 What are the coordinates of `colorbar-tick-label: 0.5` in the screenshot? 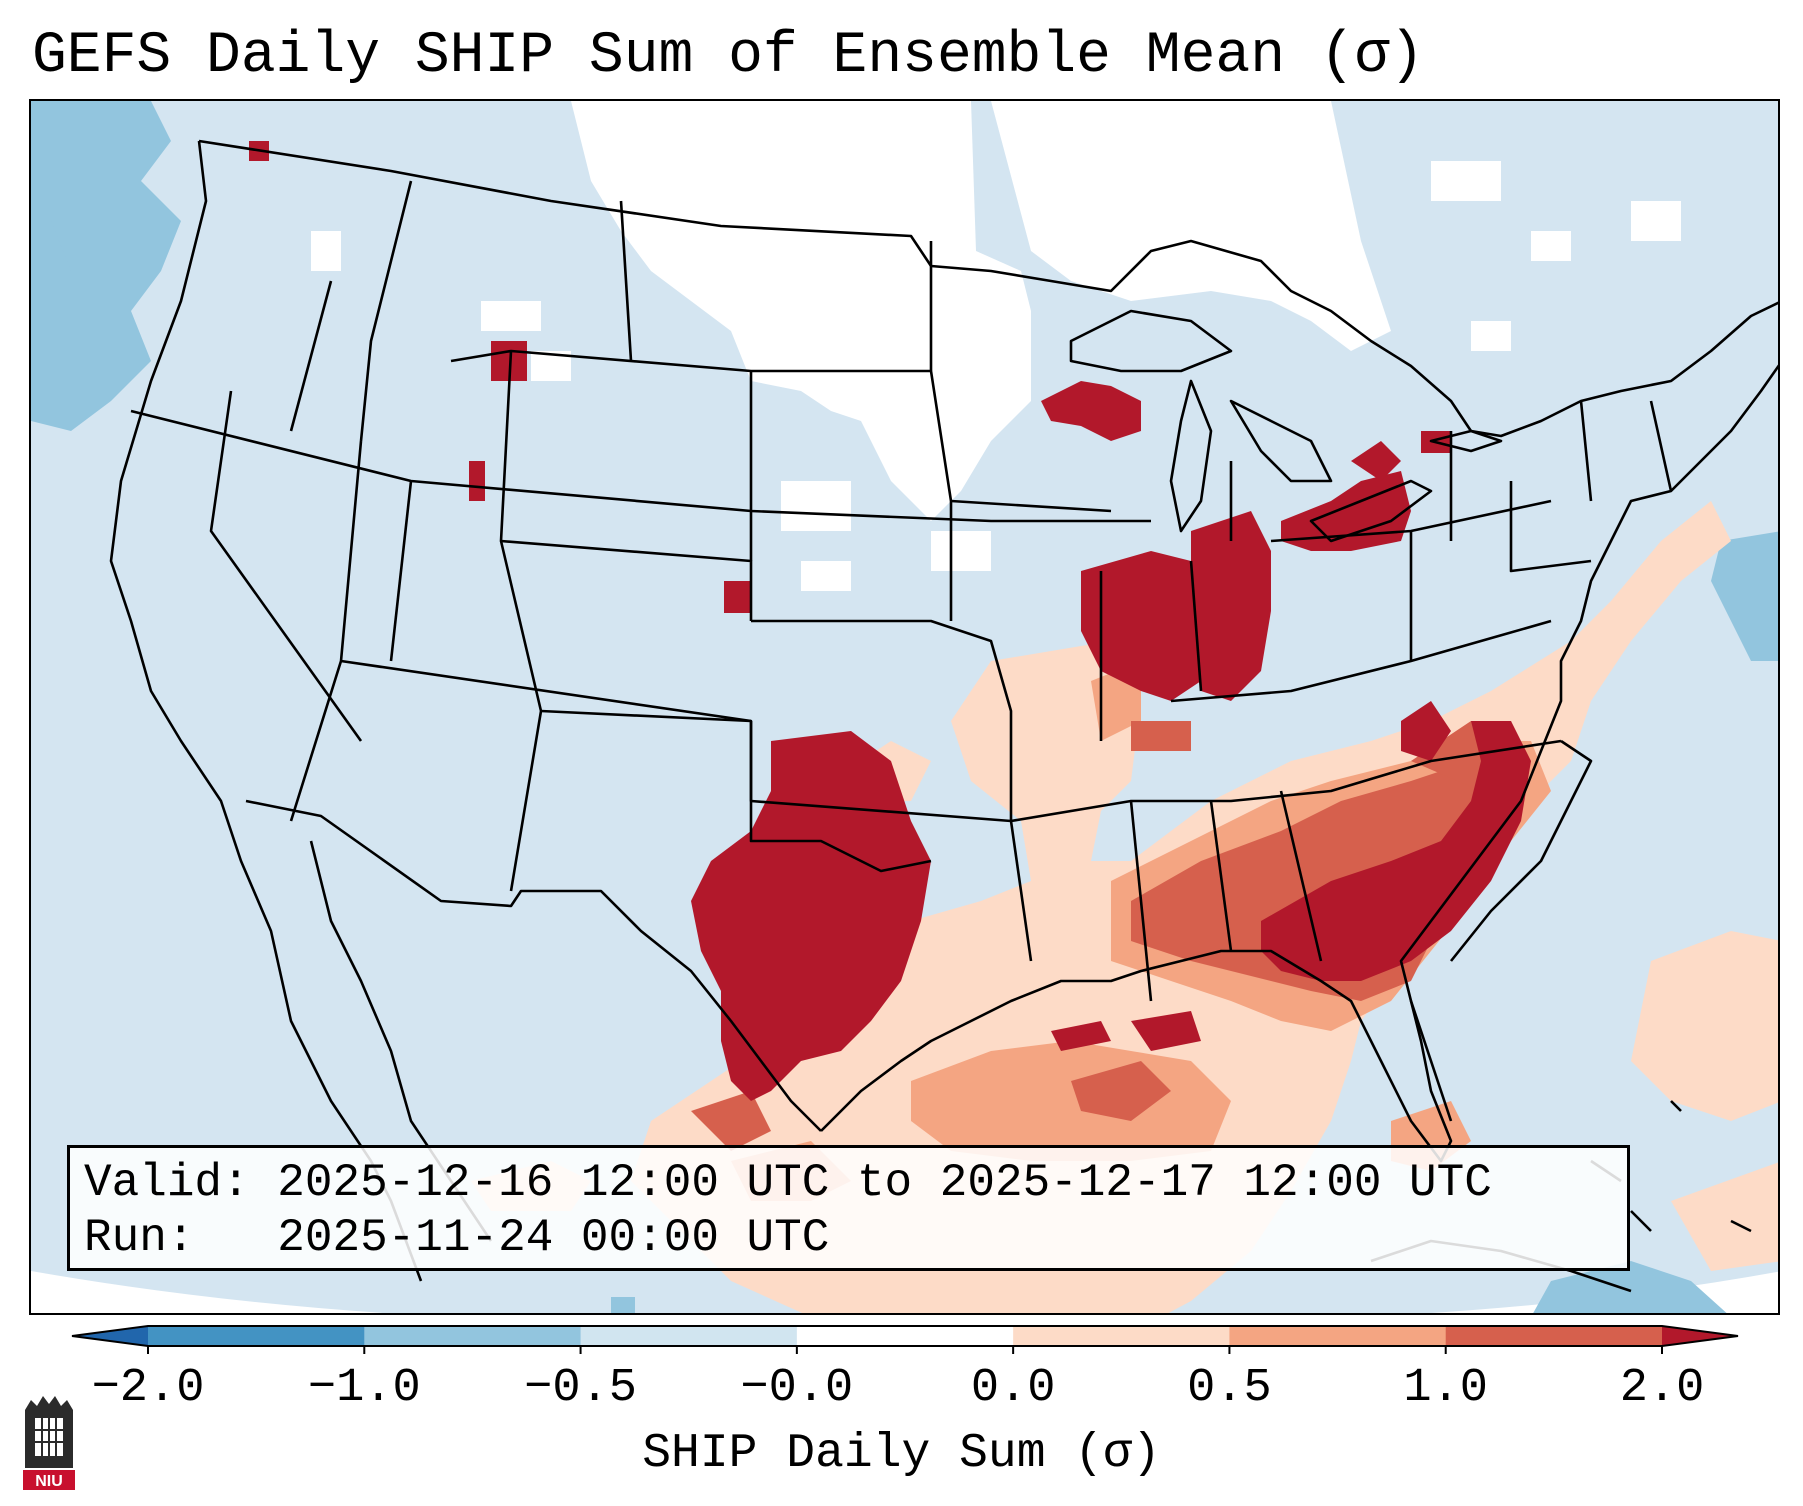 It's located at (1229, 1388).